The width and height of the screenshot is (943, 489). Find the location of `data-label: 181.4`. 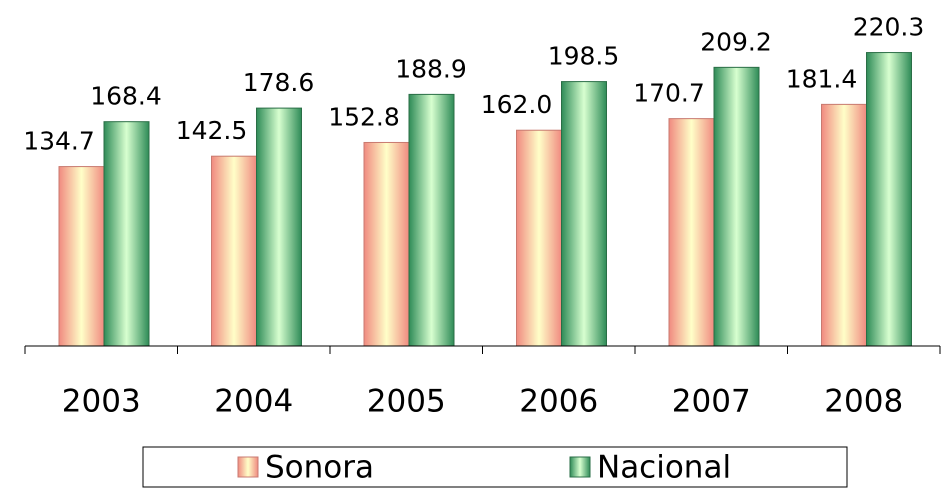

data-label: 181.4 is located at coordinates (822, 78).